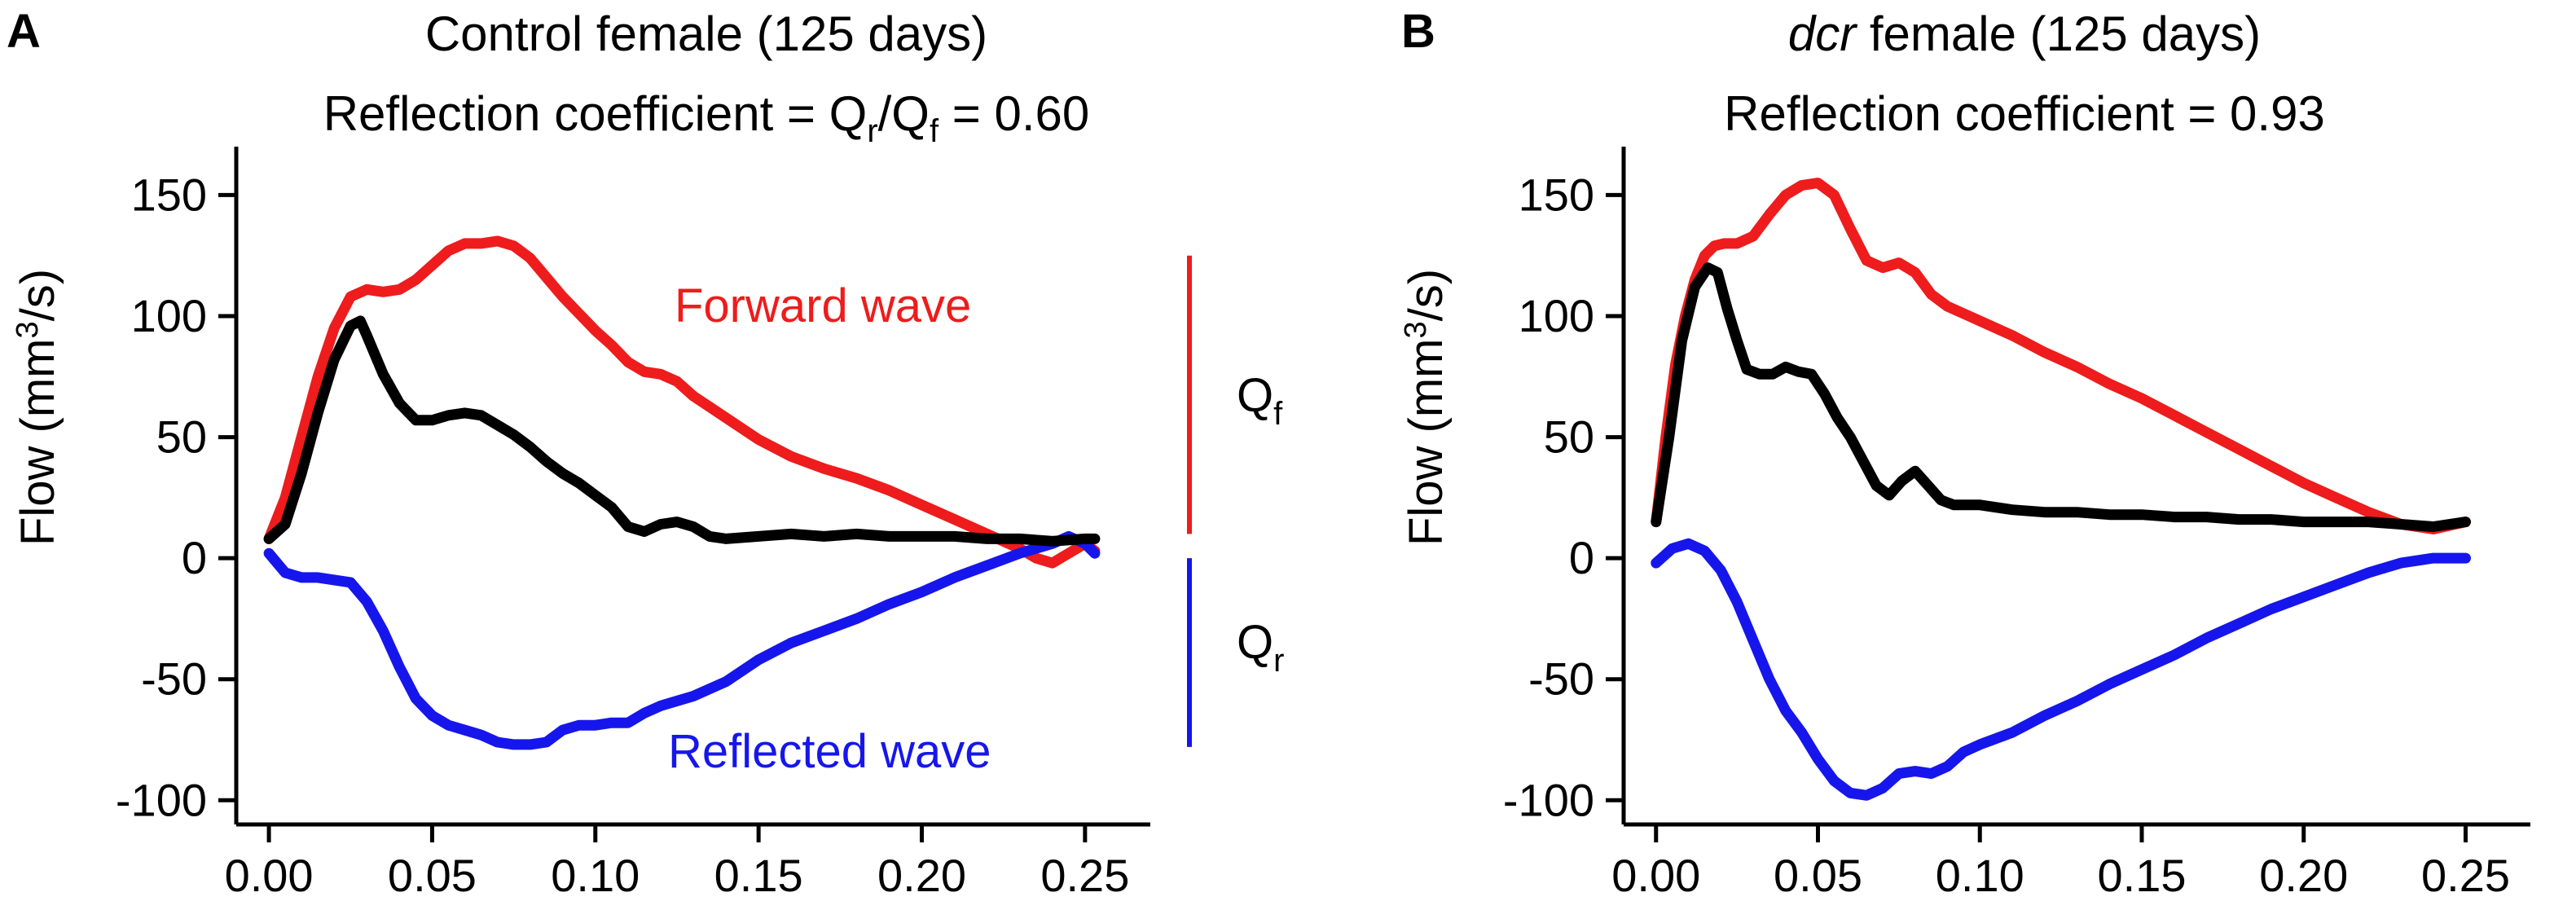 This screenshot has width=2576, height=910. Describe the element at coordinates (1084, 876) in the screenshot. I see `panel-a-x-tick-label: 0.25` at that location.